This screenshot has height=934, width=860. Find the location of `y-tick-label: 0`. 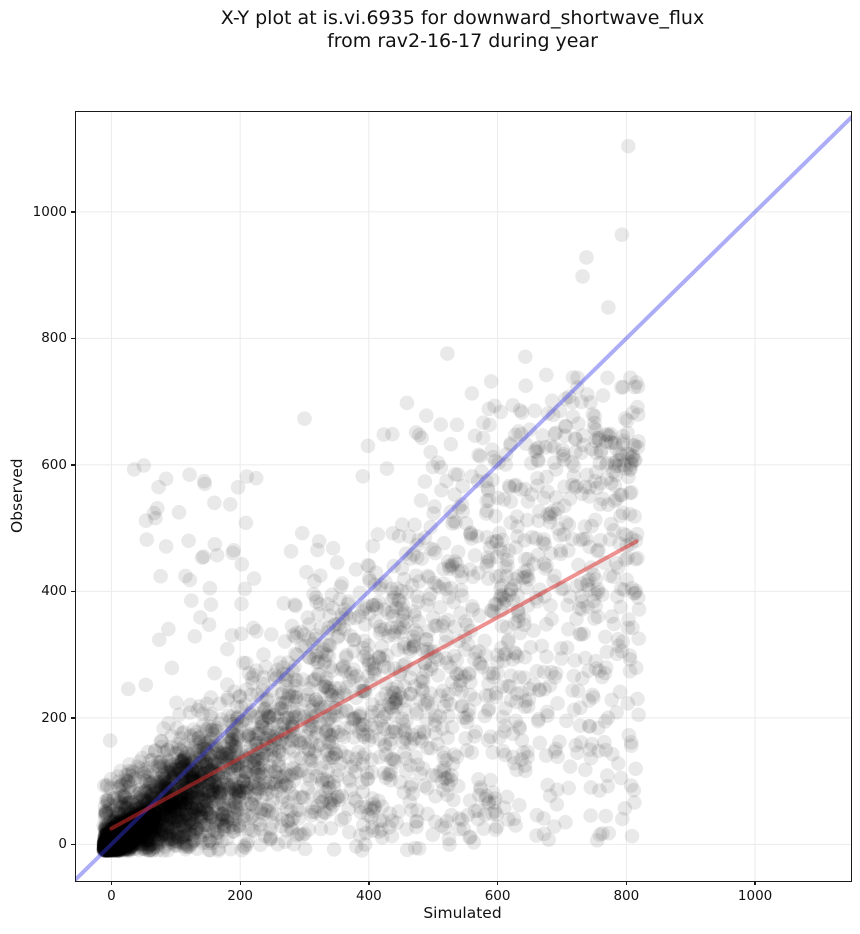

y-tick-label: 0 is located at coordinates (62, 844).